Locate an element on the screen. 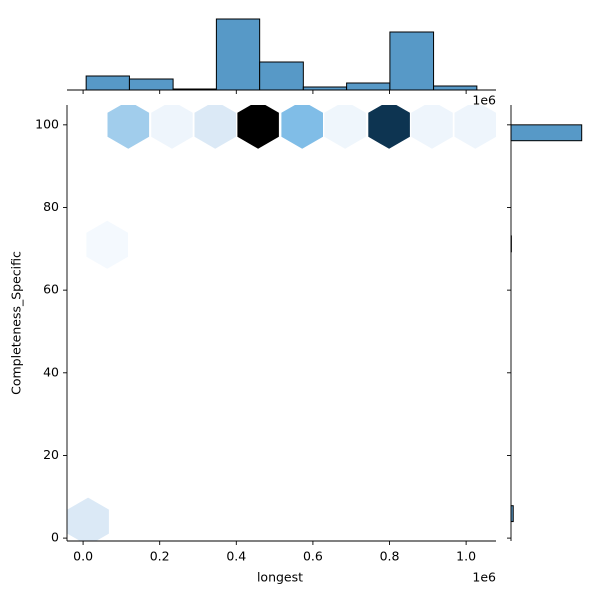 The image size is (600, 600). x-tick-label: 1.0 is located at coordinates (466, 556).